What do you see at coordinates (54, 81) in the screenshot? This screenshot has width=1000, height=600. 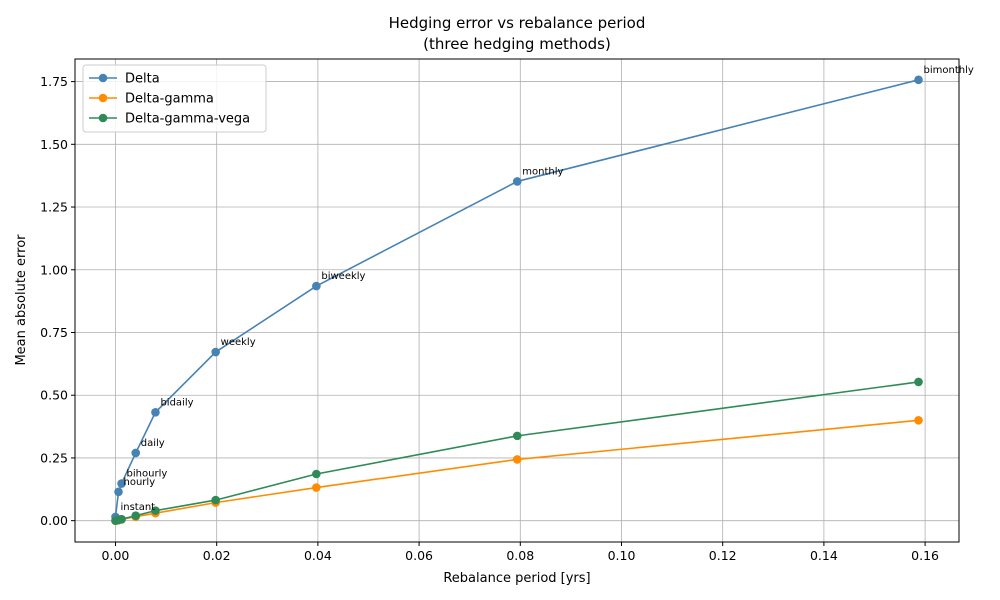 I see `y-tick-label: 1.75` at bounding box center [54, 81].